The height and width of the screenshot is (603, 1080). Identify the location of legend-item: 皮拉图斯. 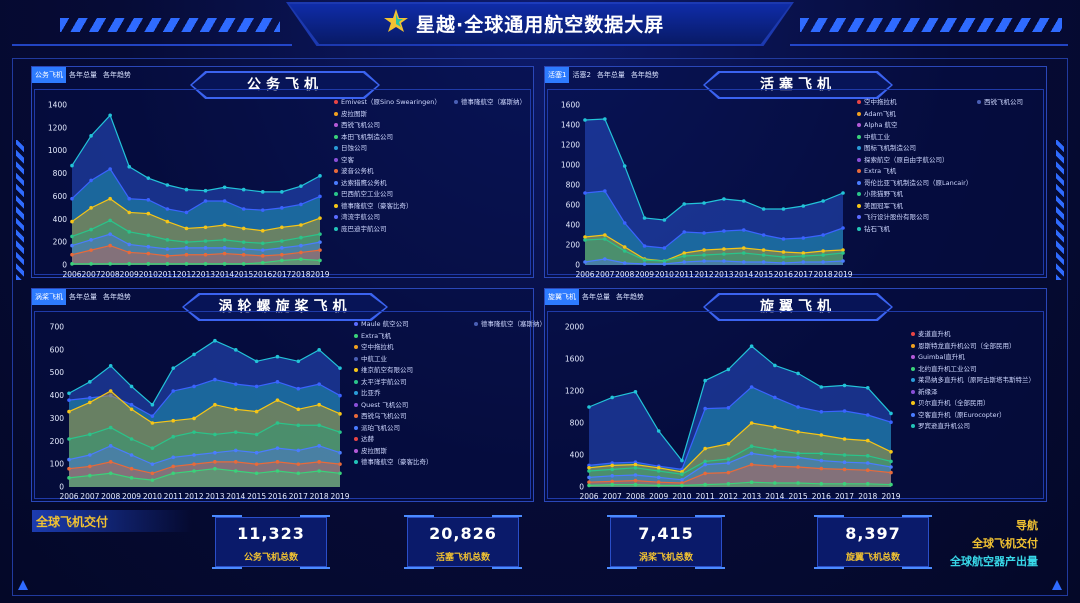
(350, 114).